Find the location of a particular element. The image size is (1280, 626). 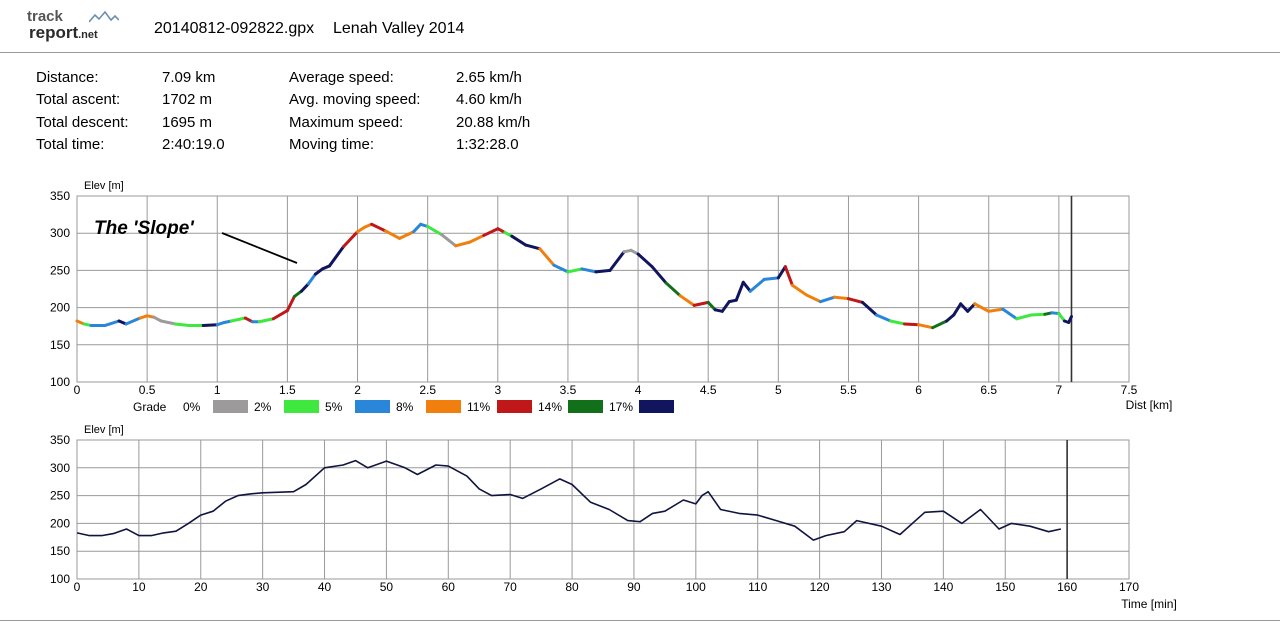

moving-time-value: 1:32:28.0 is located at coordinates (487, 144).